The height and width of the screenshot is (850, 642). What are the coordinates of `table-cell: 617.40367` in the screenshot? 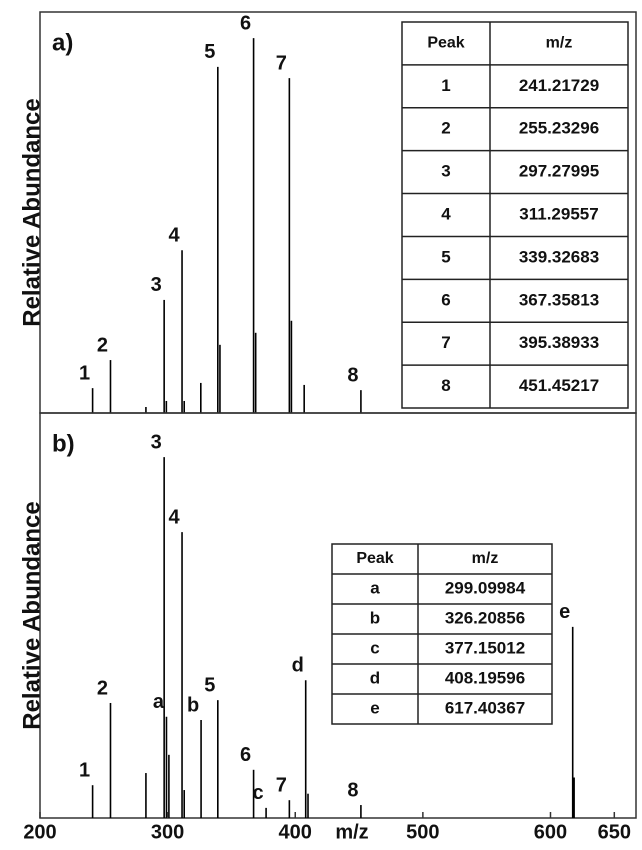 It's located at (485, 707).